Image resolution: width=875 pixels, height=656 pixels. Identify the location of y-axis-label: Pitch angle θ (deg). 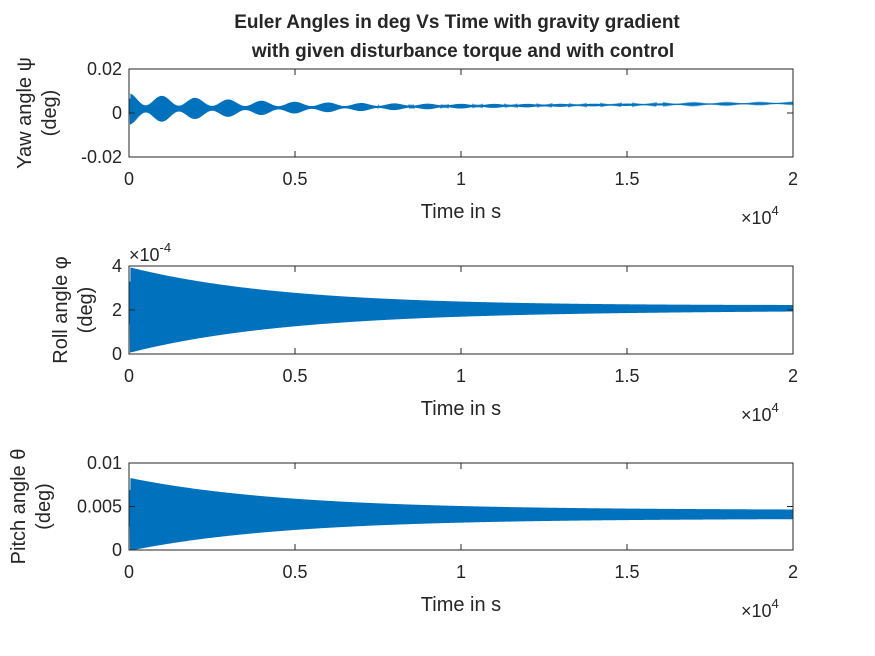
(31, 507).